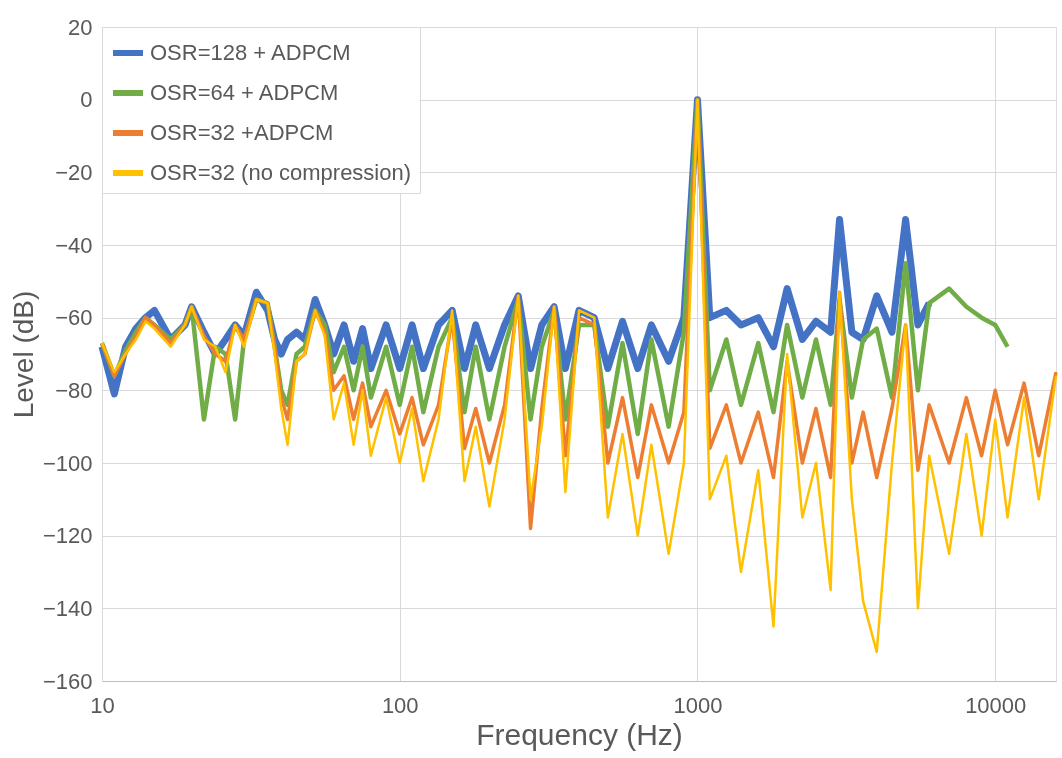  Describe the element at coordinates (698, 705) in the screenshot. I see `x-tick-label: 1000` at that location.